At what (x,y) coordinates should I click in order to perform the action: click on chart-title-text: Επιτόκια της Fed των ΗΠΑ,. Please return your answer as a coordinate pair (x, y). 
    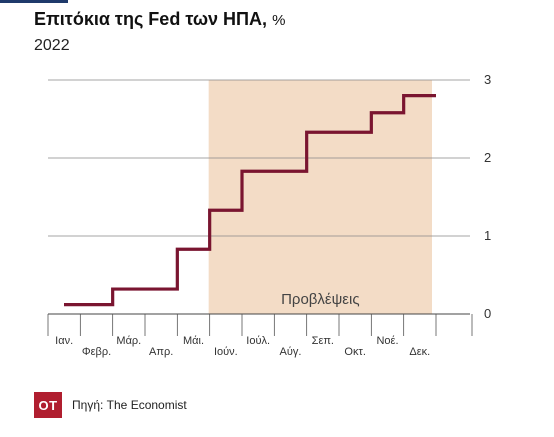
    Looking at the image, I should click on (151, 19).